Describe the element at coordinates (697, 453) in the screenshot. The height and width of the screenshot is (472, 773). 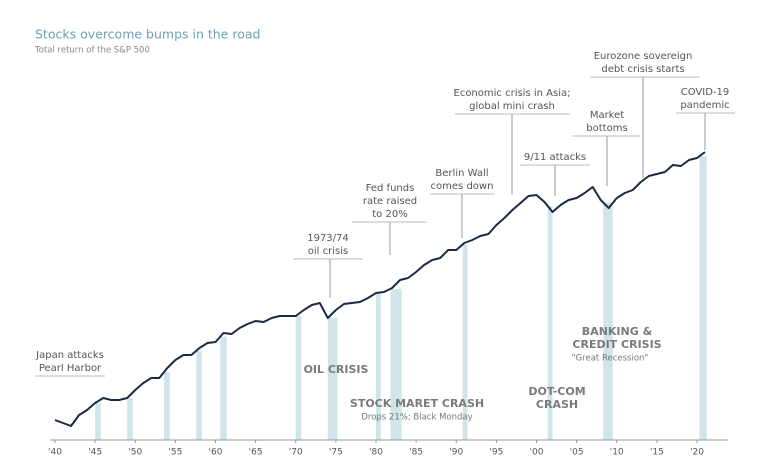
I see `x-tick-label: '20` at that location.